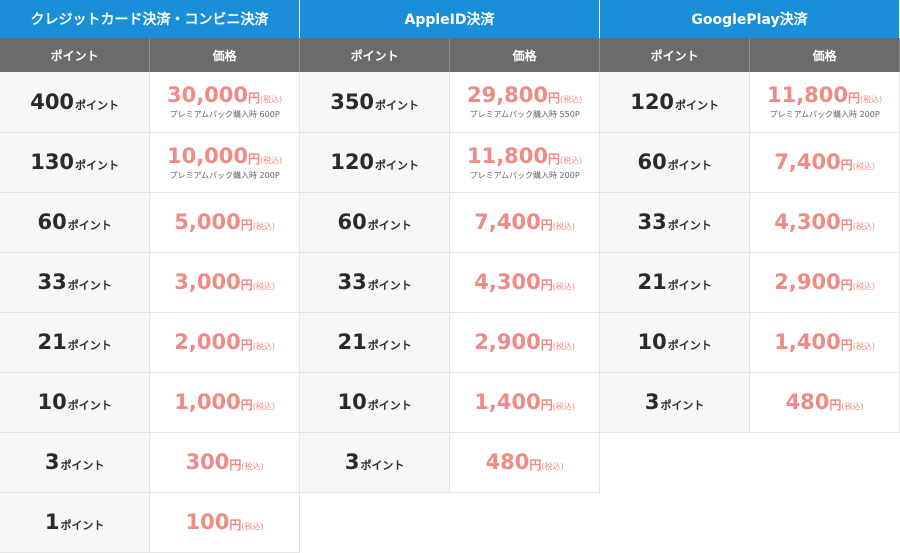 The height and width of the screenshot is (553, 900). I want to click on points-cell: 120ポイント, so click(375, 162).